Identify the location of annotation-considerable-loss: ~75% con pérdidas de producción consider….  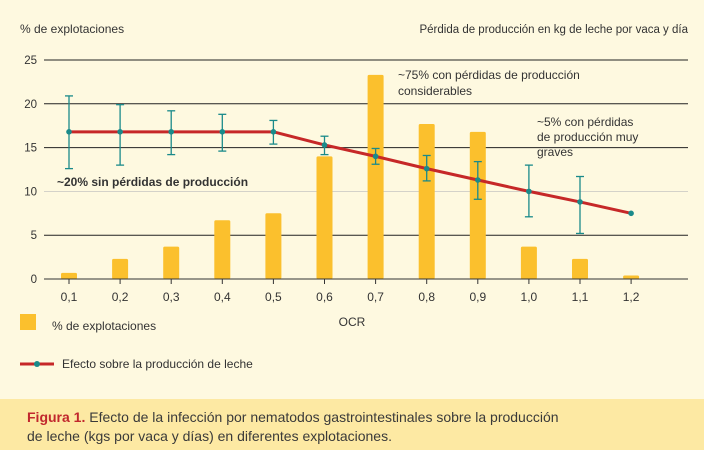
(490, 83).